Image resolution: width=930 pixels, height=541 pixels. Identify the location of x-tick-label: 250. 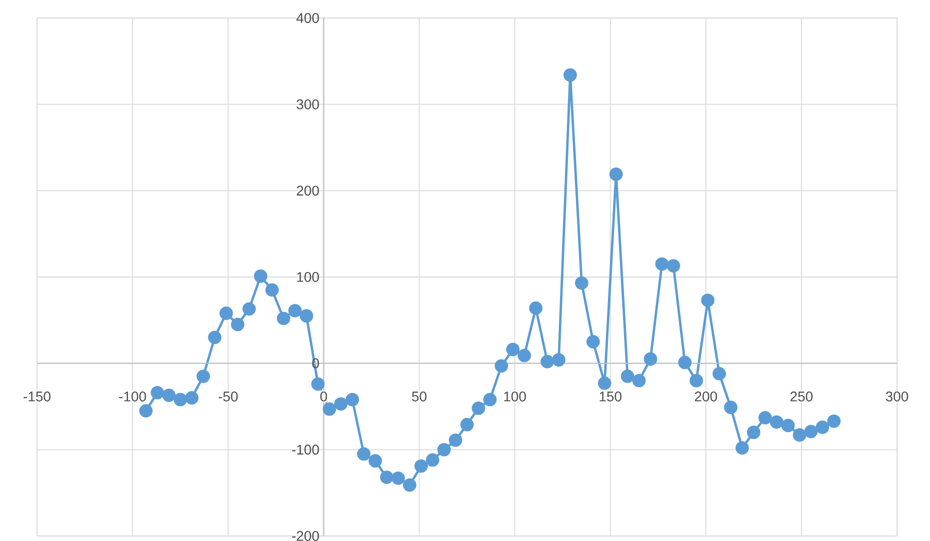
(801, 397).